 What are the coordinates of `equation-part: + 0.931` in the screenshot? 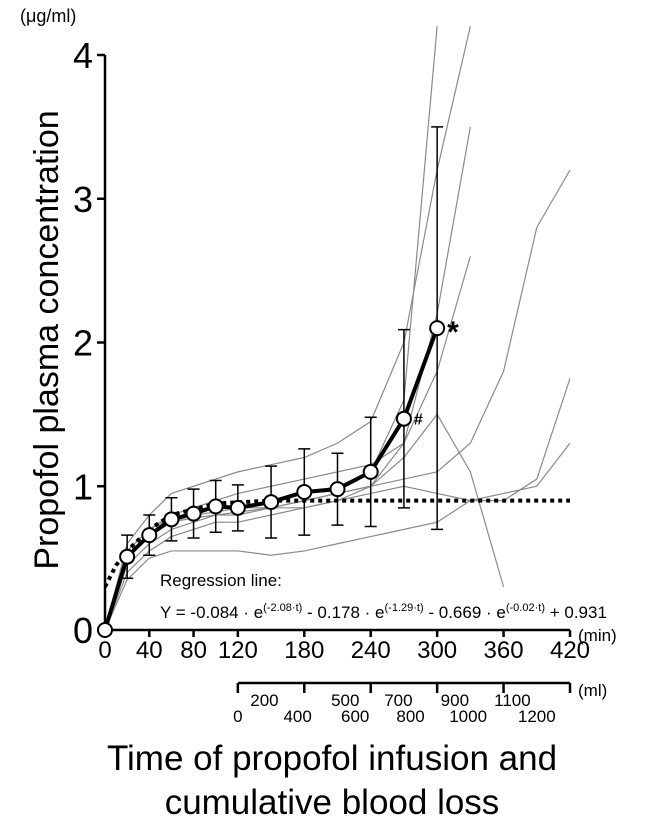 It's located at (576, 612).